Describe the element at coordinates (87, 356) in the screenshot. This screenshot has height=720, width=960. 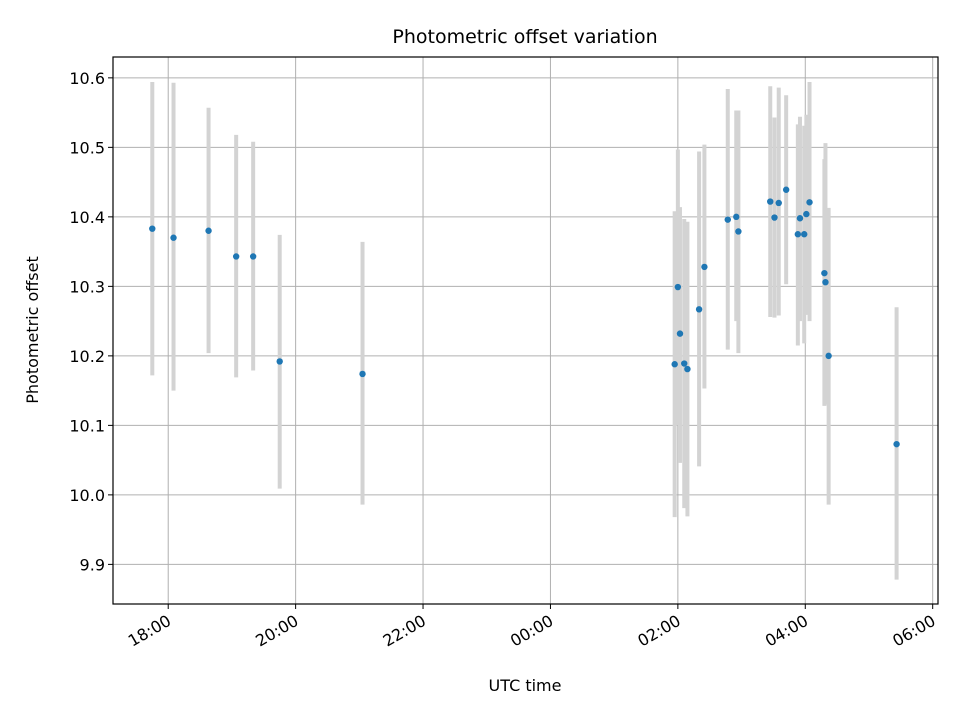
I see `y-tick-label: 10.2` at that location.